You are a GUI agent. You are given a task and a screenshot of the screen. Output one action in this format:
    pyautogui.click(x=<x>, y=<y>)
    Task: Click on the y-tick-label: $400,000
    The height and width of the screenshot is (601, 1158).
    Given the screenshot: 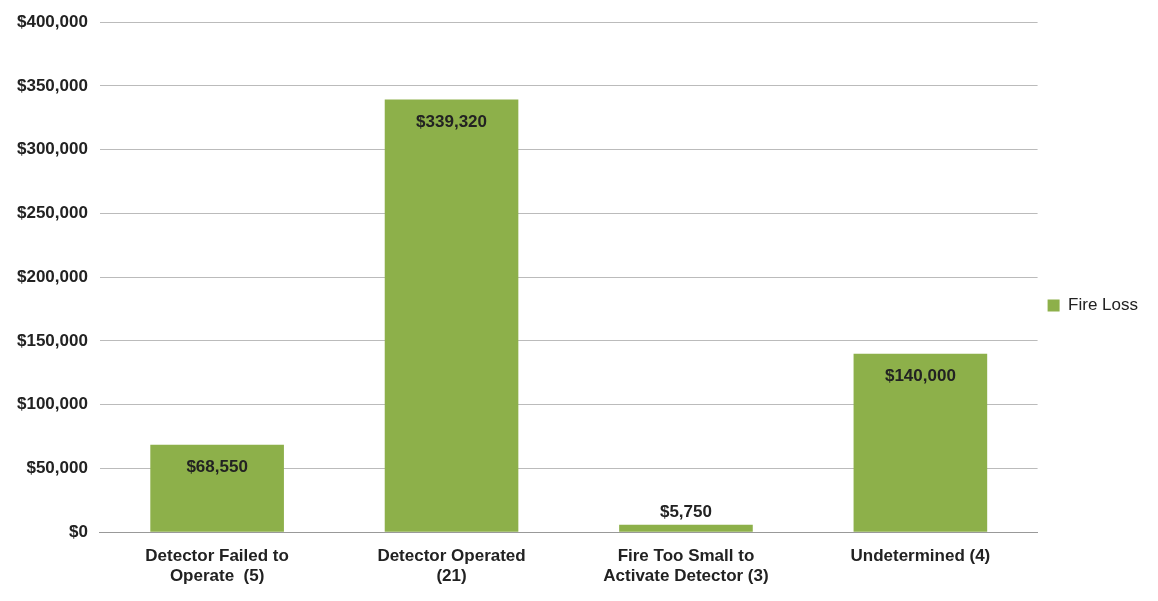 What is the action you would take?
    pyautogui.click(x=52, y=21)
    